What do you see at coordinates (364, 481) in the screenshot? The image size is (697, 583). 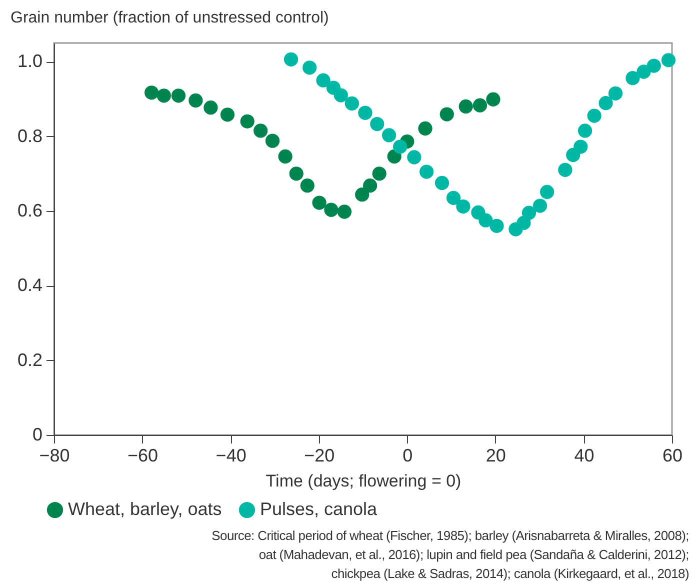 I see `x-axis-title: Time (days; flowering = 0)` at bounding box center [364, 481].